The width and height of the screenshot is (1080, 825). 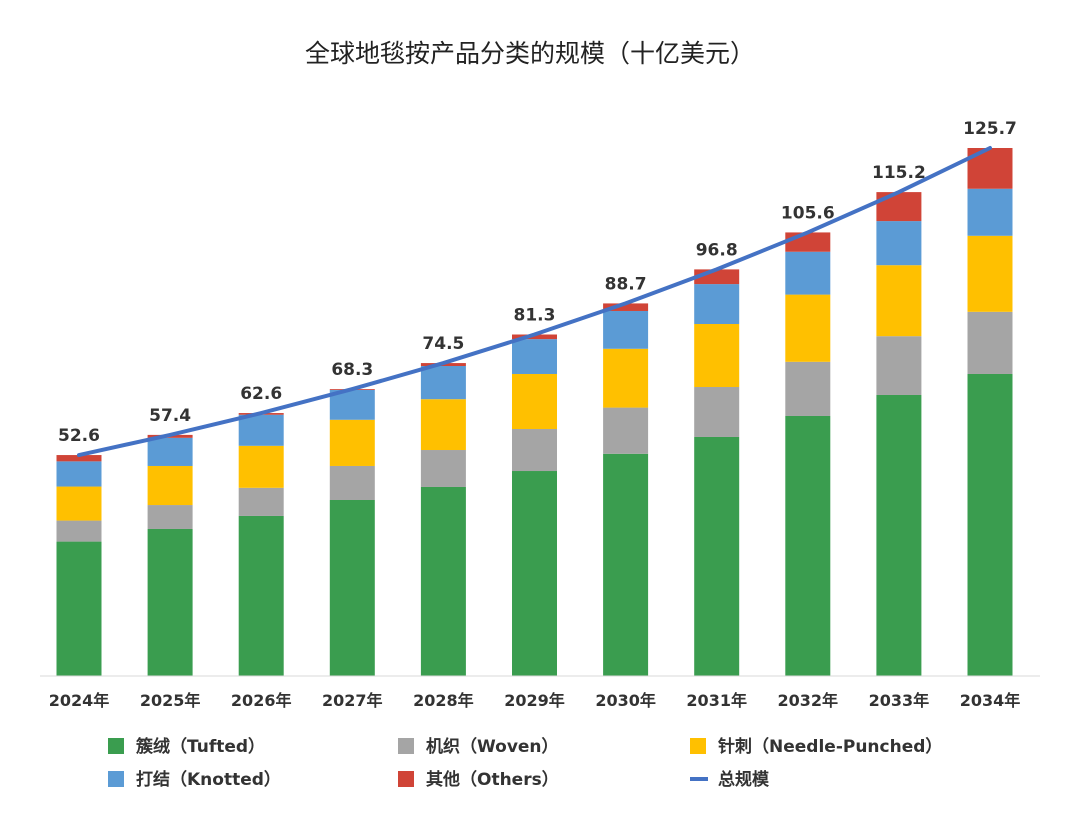 What do you see at coordinates (717, 250) in the screenshot?
I see `data-label: 96.8` at bounding box center [717, 250].